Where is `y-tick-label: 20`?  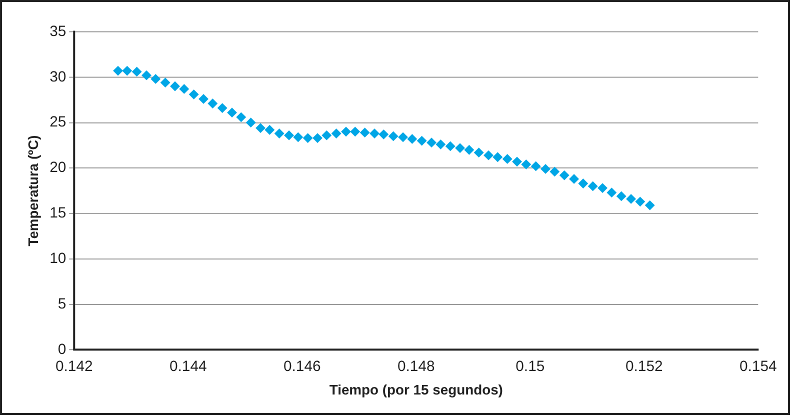 y-tick-label: 20 is located at coordinates (58, 168).